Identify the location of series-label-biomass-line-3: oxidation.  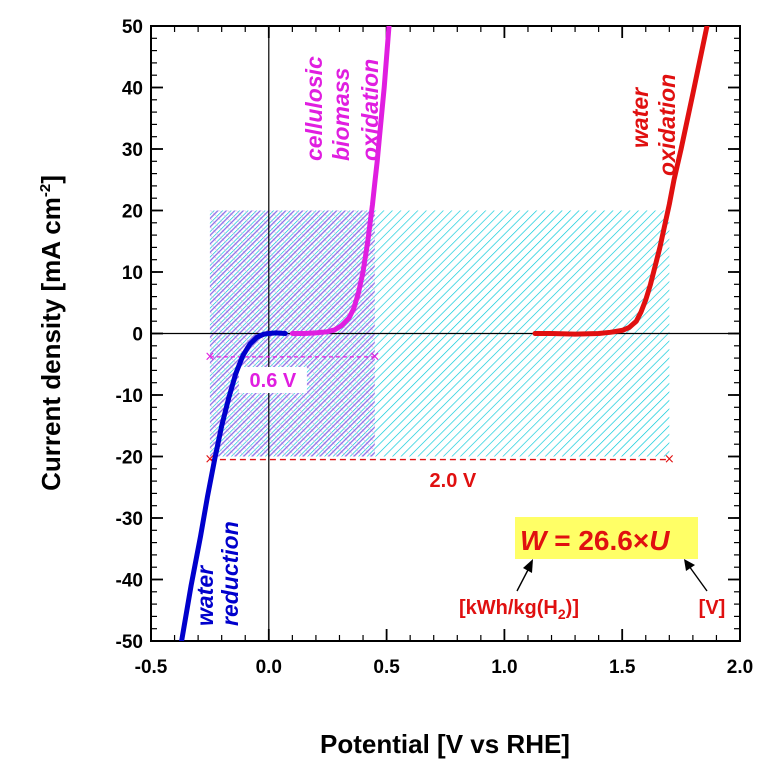
(370, 110).